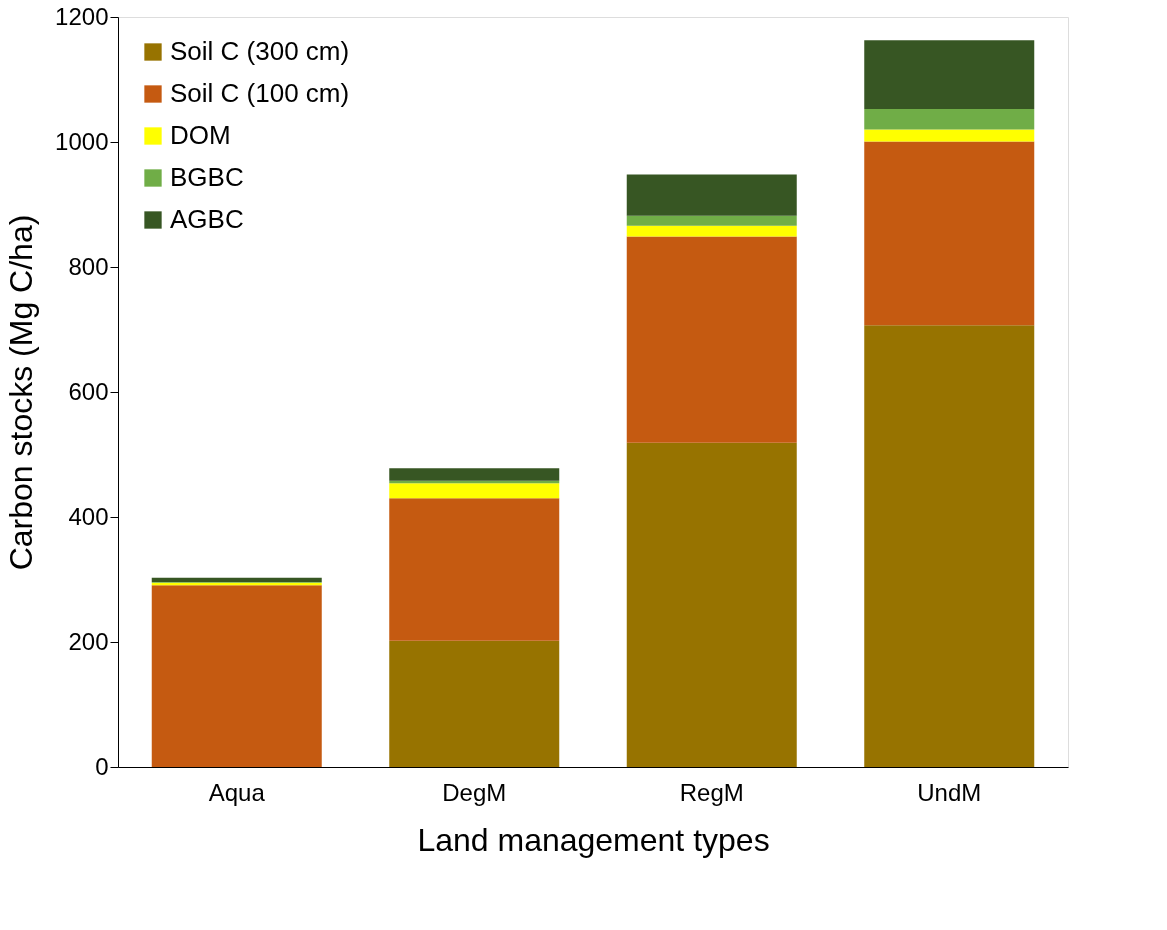  What do you see at coordinates (260, 93) in the screenshot?
I see `legend-label: Soil C (100 cm)` at bounding box center [260, 93].